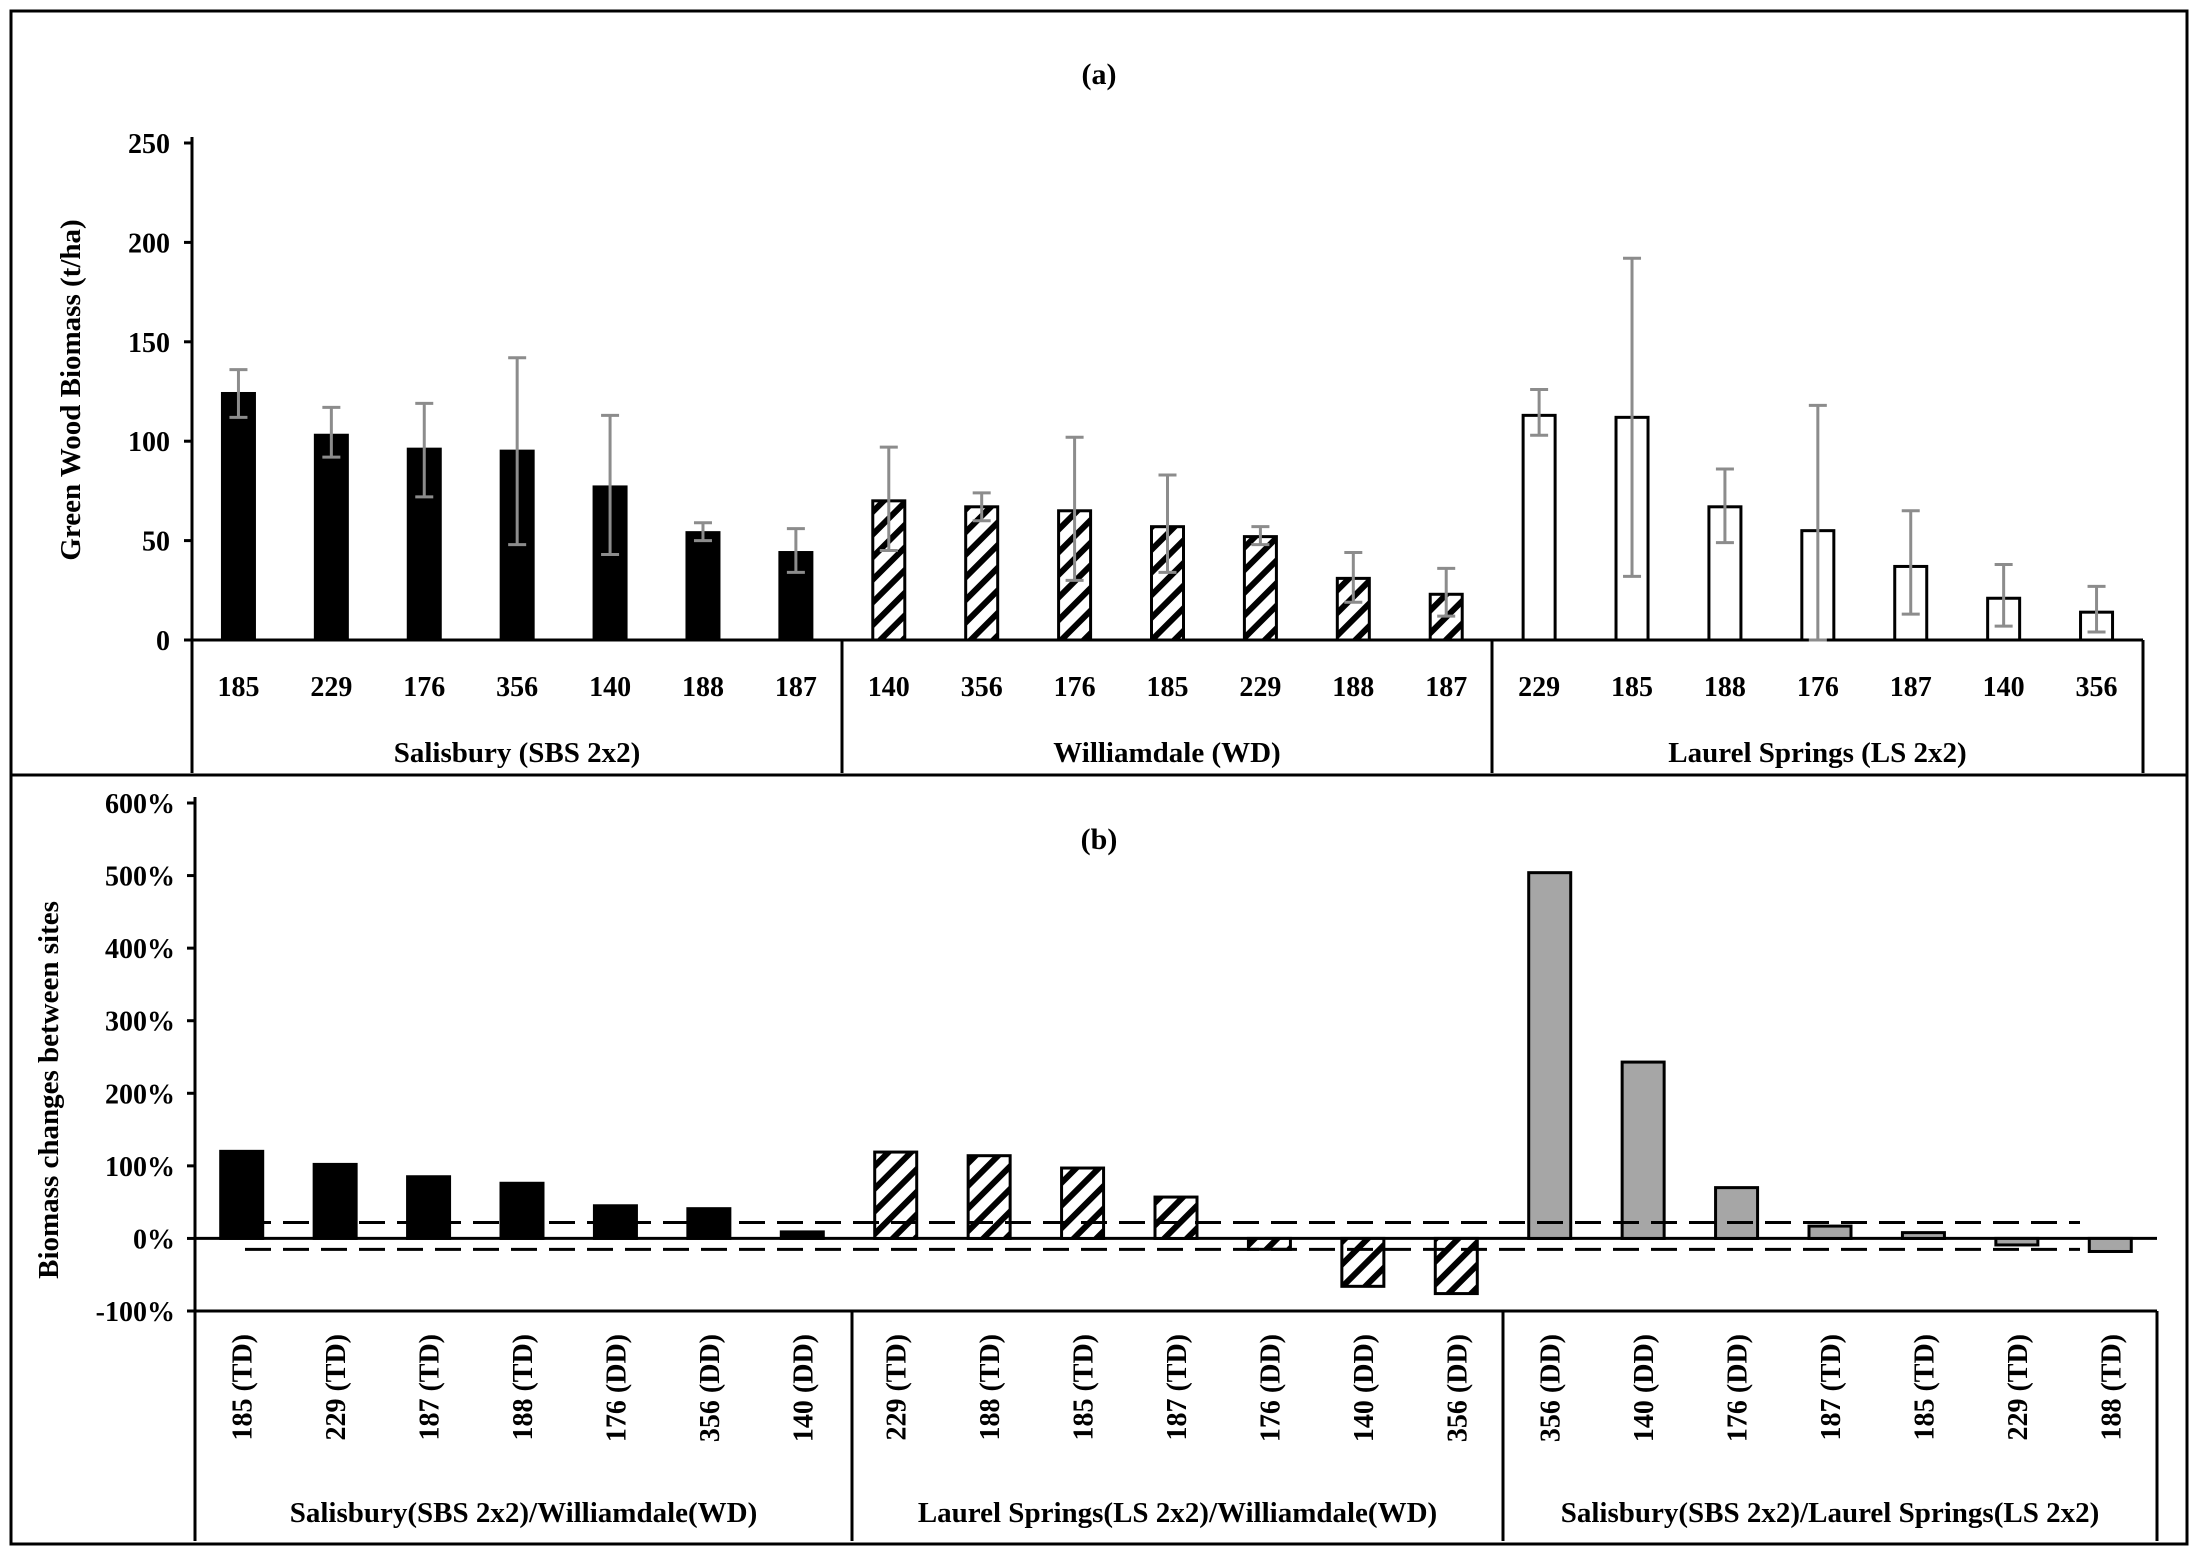 This screenshot has width=2199, height=1555. Describe the element at coordinates (149, 243) in the screenshot. I see `a-y-tick-label: 200` at that location.